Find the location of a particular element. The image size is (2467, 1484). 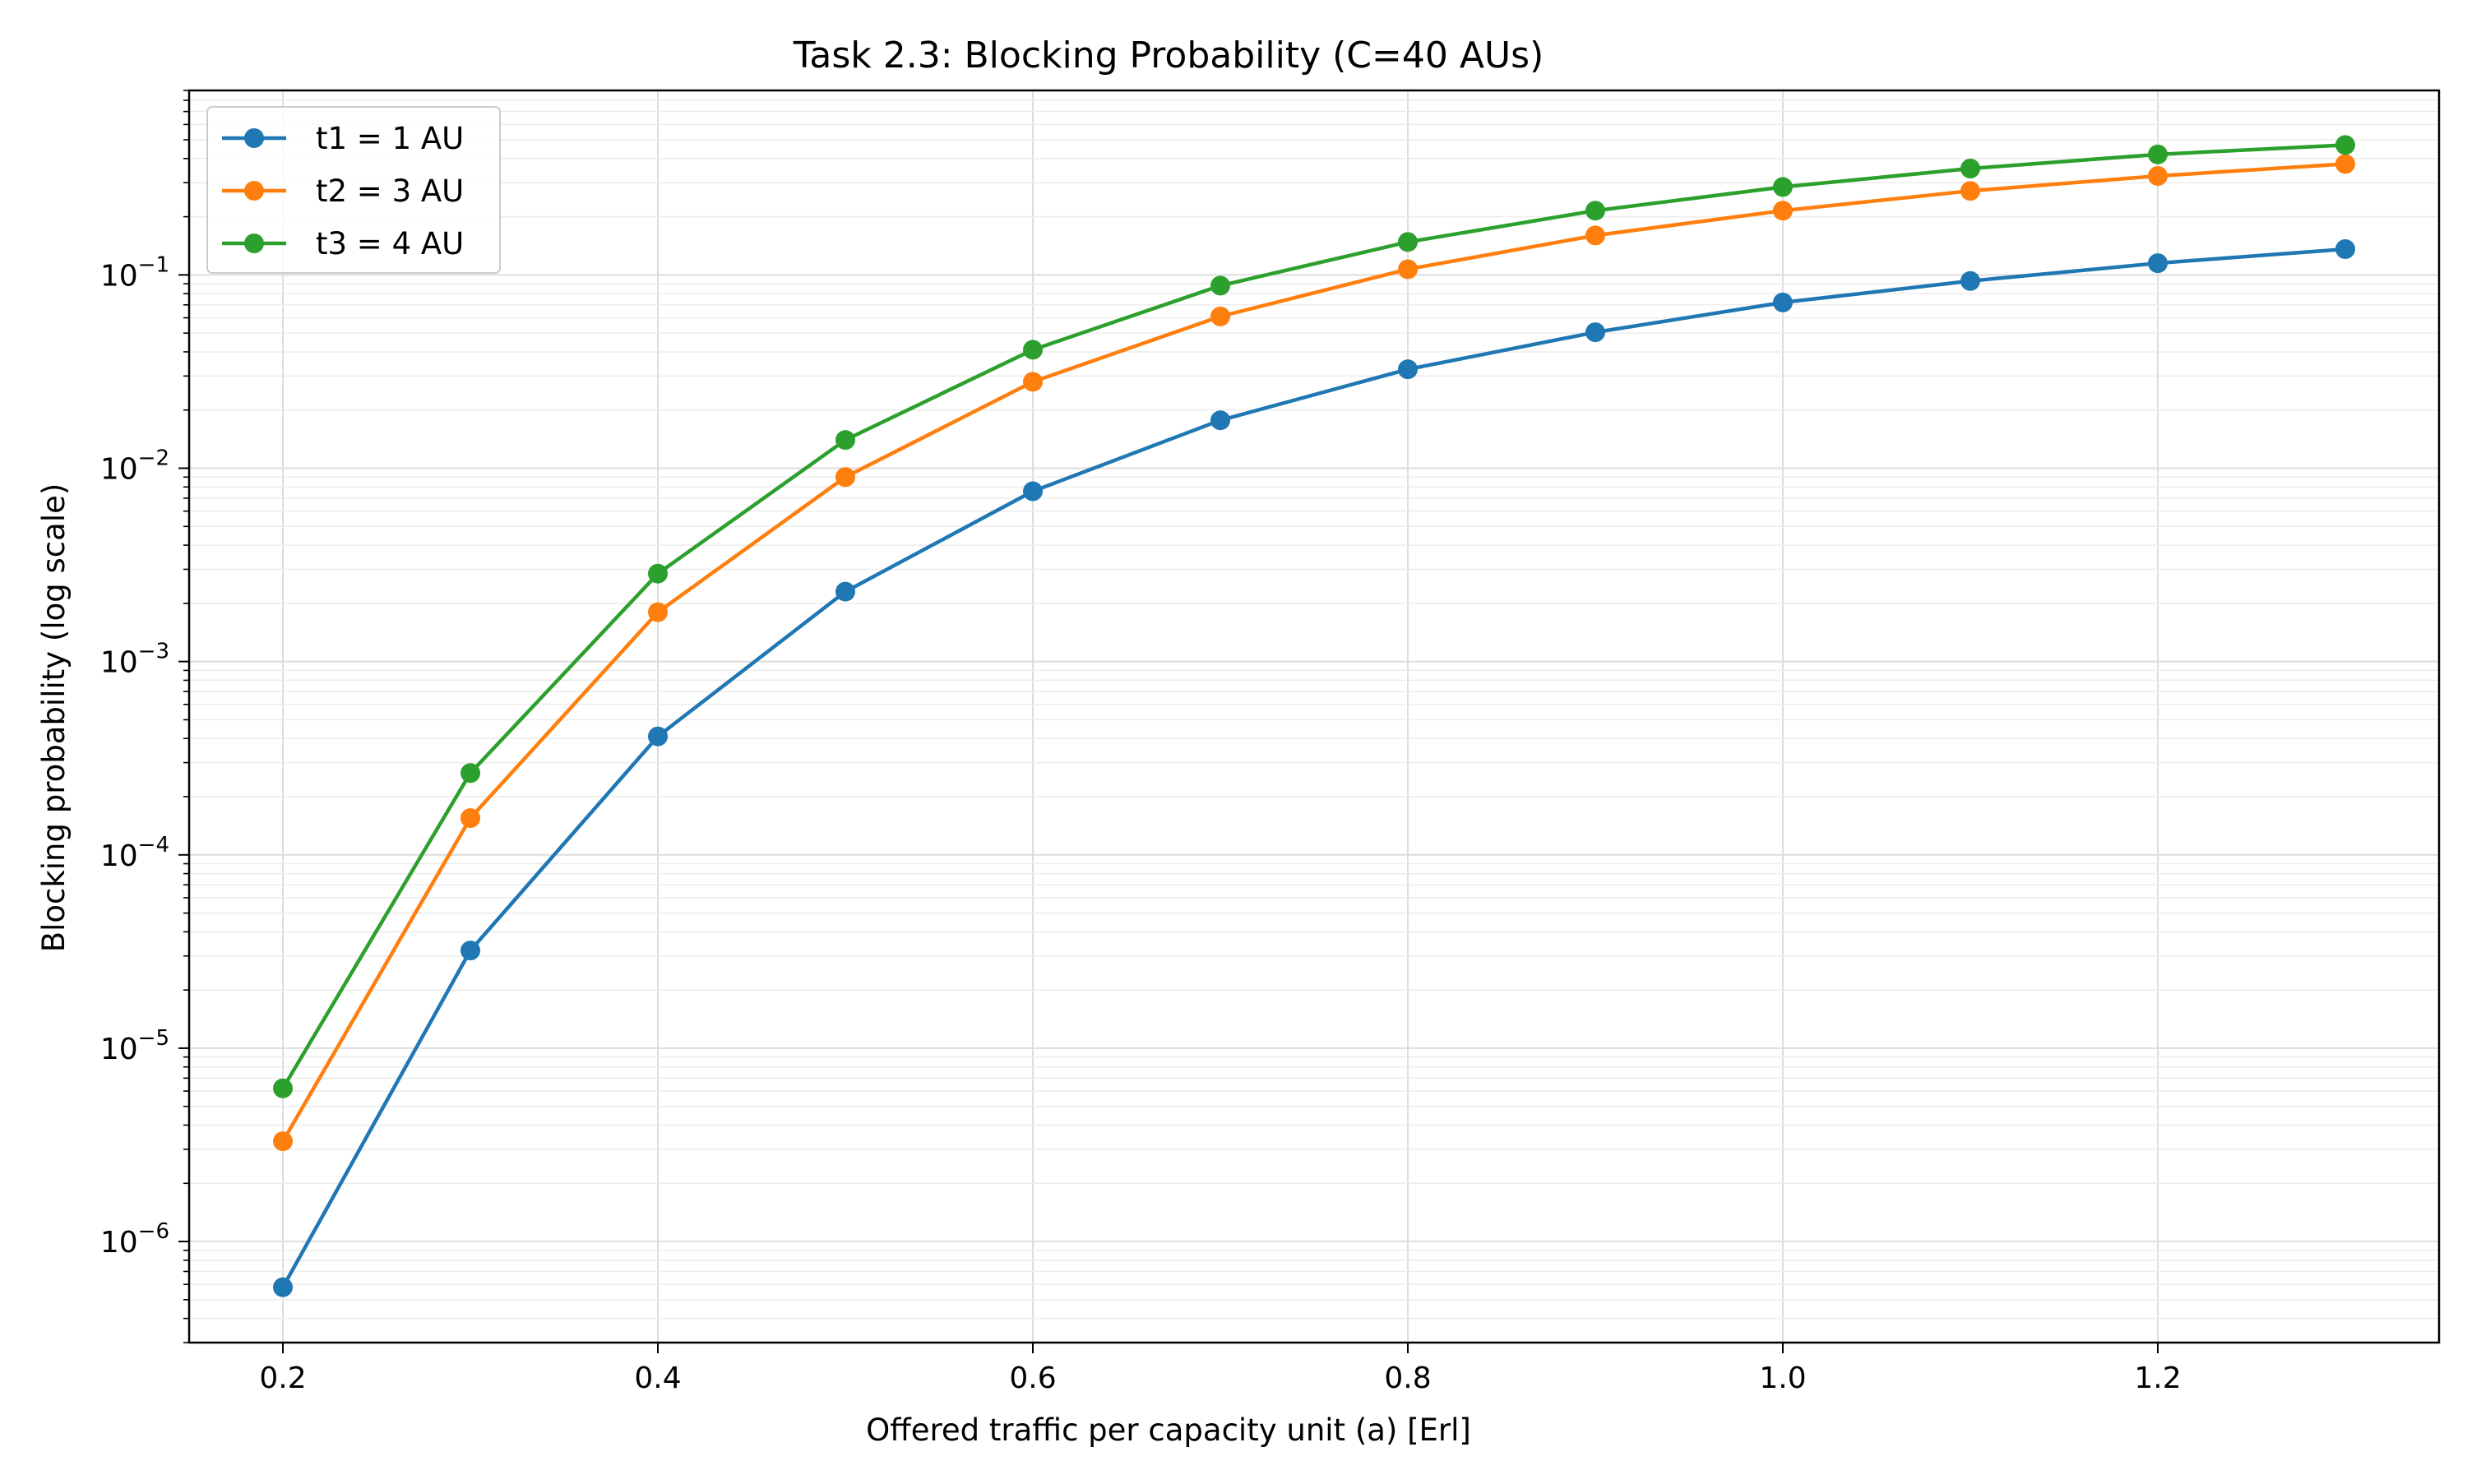

x-tick-label: 0.2 is located at coordinates (282, 1378).